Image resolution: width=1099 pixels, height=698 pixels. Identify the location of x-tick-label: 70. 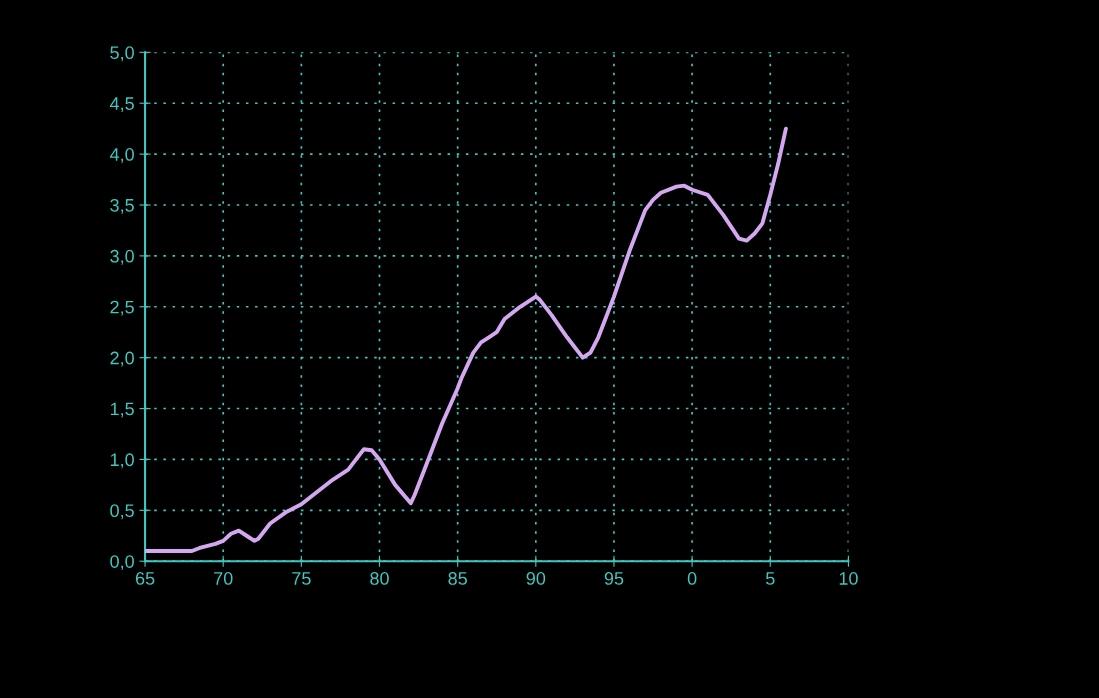
(223, 578).